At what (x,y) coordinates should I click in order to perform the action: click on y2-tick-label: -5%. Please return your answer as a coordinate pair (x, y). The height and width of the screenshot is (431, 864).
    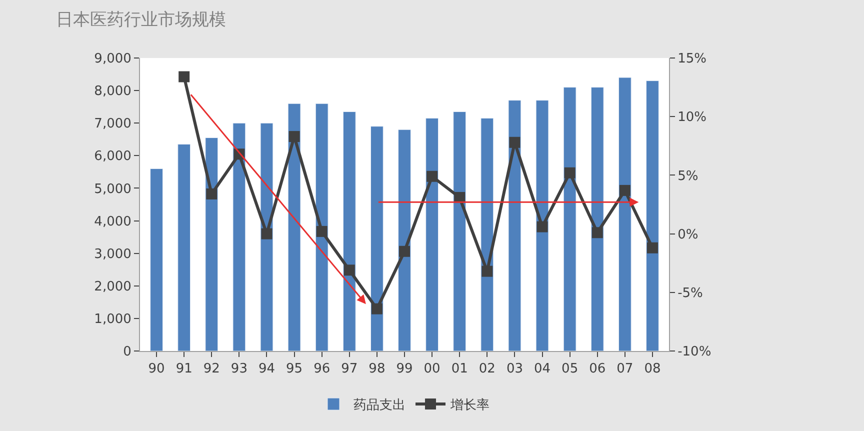
    Looking at the image, I should click on (690, 293).